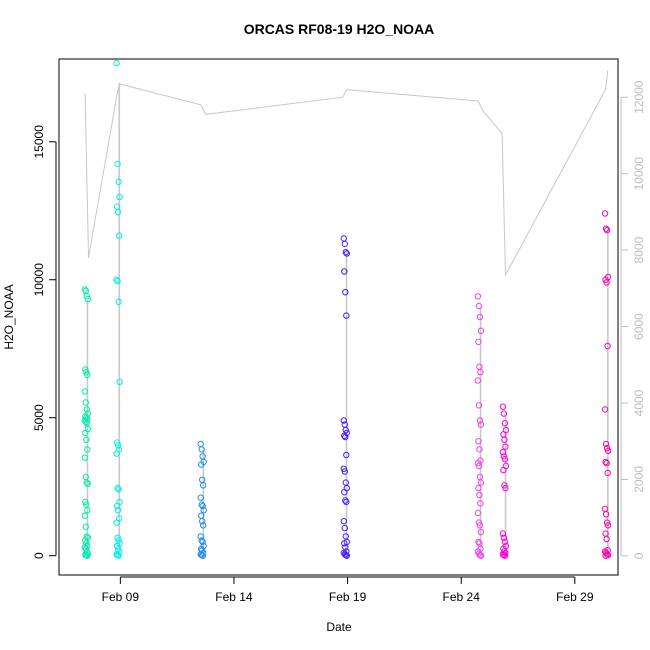 This screenshot has width=650, height=650. What do you see at coordinates (9, 316) in the screenshot?
I see `y-axis-label: H2O_NOAA` at bounding box center [9, 316].